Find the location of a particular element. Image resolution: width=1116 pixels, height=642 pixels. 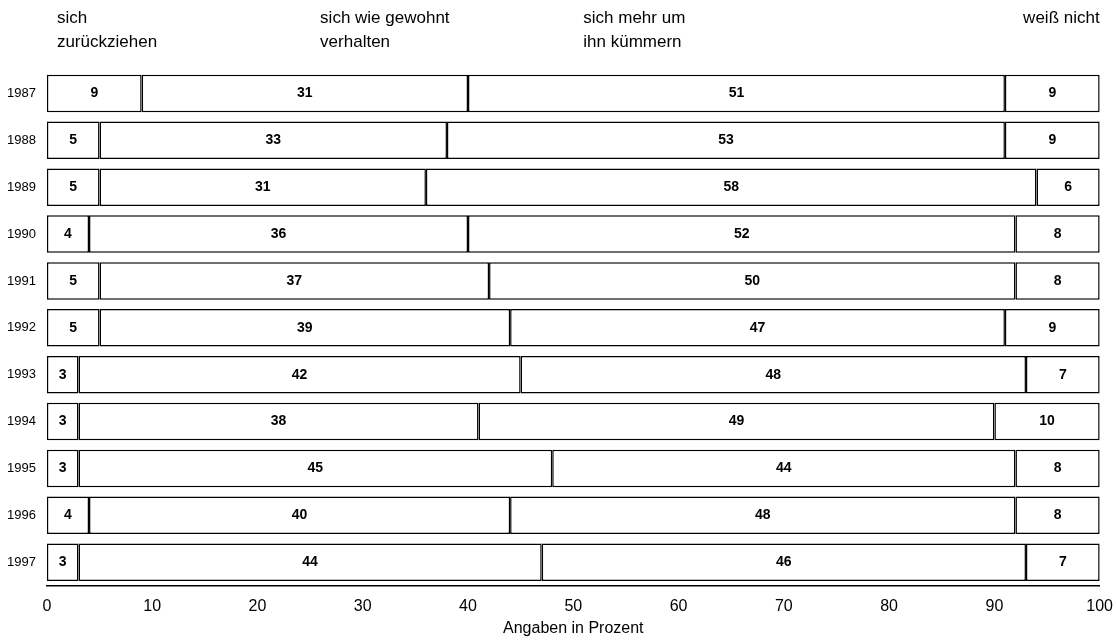

series-label: sich wie gewohnt verhalten is located at coordinates (385, 30).